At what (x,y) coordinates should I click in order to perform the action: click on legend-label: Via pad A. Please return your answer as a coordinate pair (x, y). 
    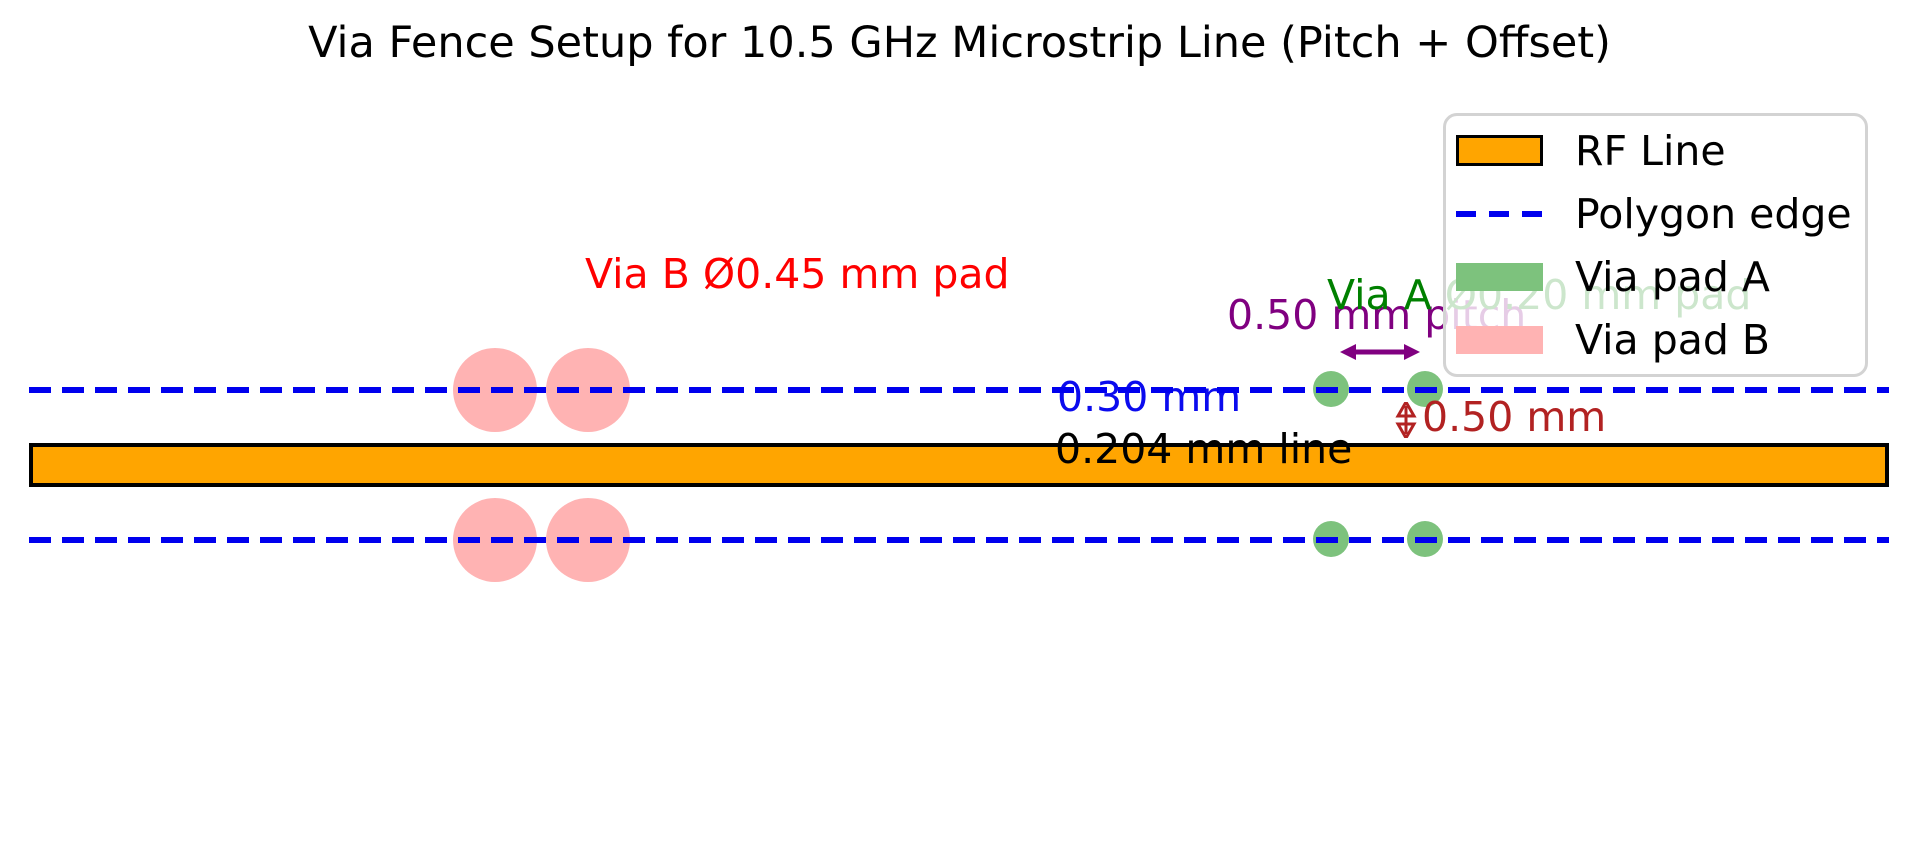
    Looking at the image, I should click on (1672, 276).